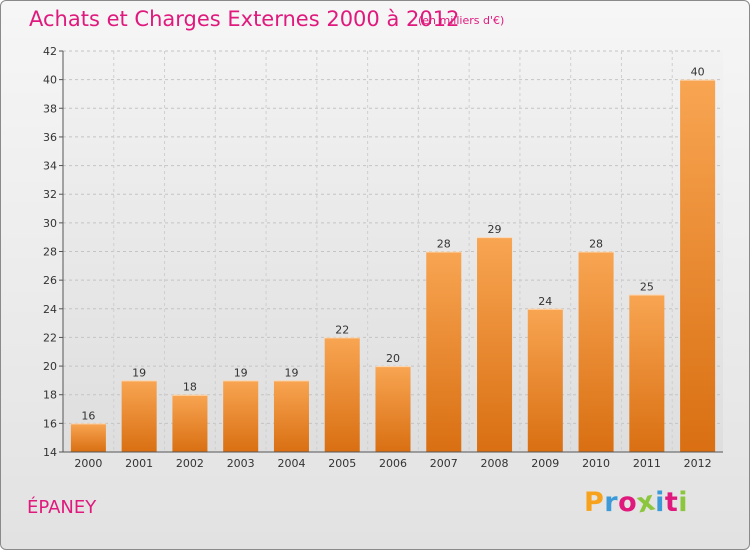 This screenshot has width=750, height=550. What do you see at coordinates (50, 337) in the screenshot?
I see `y-tick-label: 22` at bounding box center [50, 337].